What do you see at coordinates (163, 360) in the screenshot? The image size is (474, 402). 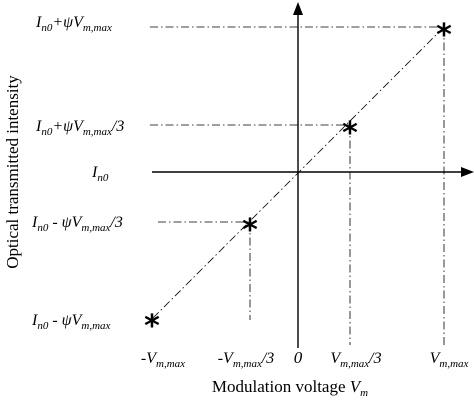 I see `x-label-neg-full: -Vm,max` at bounding box center [163, 360].